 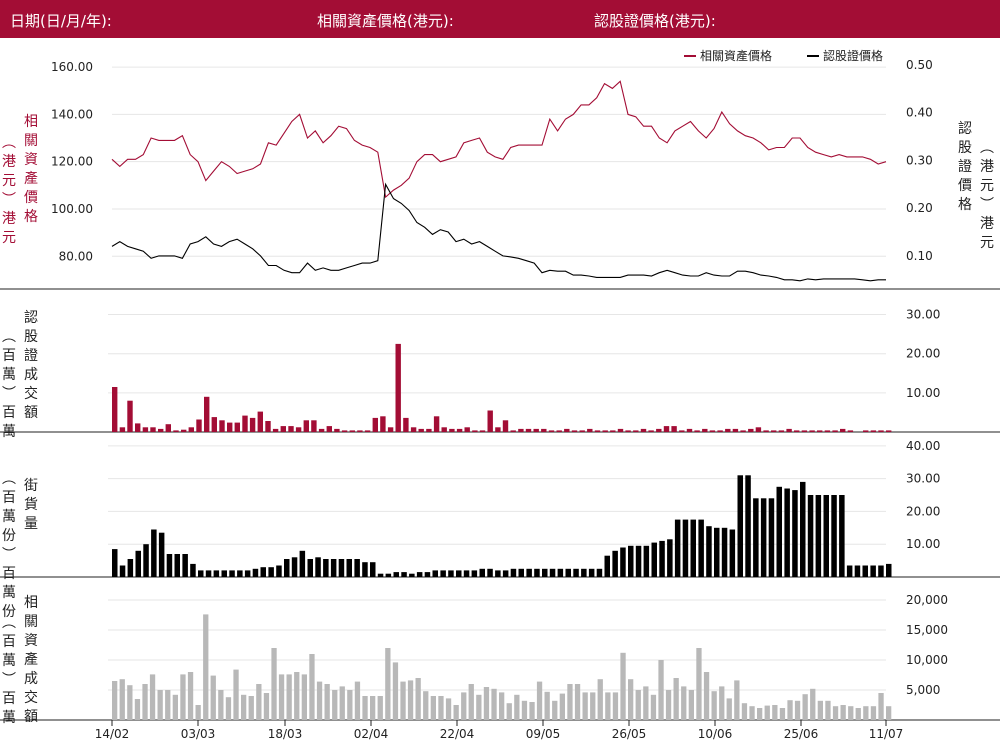 I want to click on underlying-turnover-axis-unit-char: 百, so click(x=9, y=699).